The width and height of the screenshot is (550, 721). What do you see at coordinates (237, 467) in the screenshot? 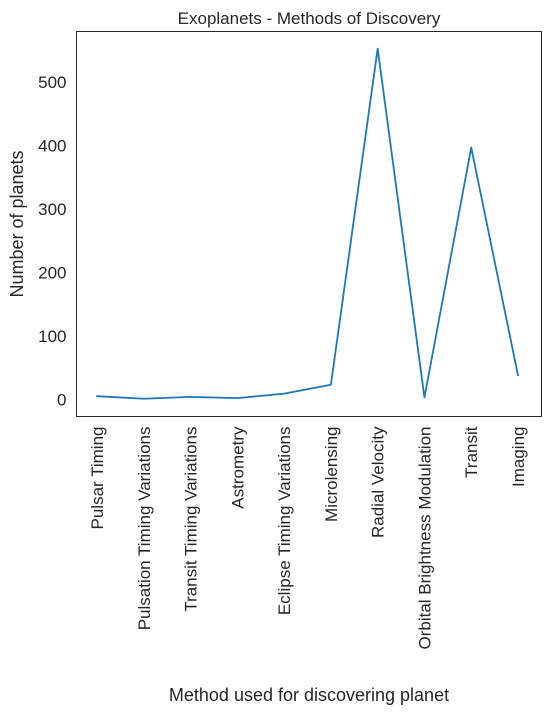
I see `x-tick-label: Astrometry` at bounding box center [237, 467].